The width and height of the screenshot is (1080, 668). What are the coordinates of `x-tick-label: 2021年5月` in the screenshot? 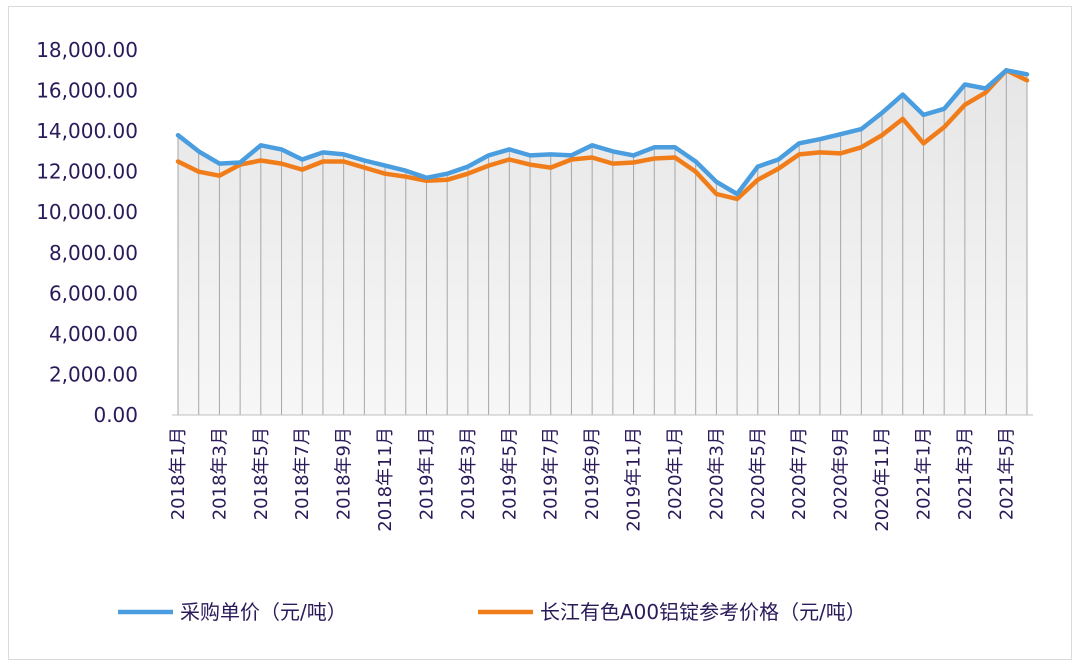 It's located at (1006, 473).